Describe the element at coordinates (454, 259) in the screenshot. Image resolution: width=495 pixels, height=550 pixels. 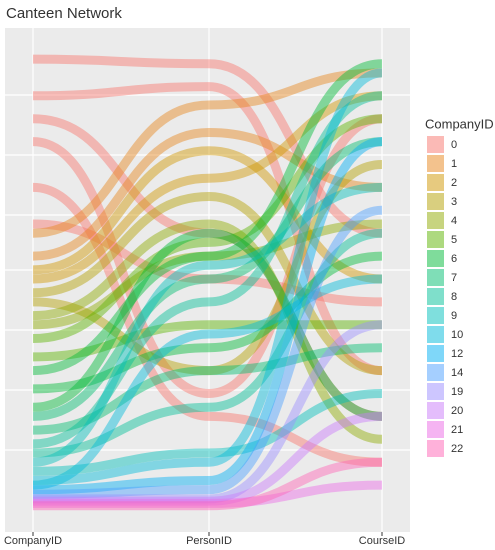
I see `legend-label: 6` at that location.